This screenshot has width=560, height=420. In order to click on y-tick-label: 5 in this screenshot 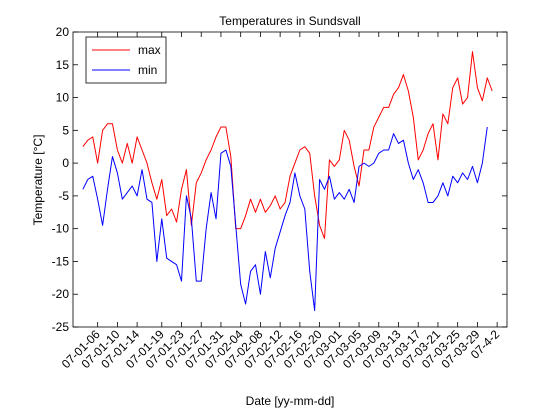, I will do `click(65, 130)`.